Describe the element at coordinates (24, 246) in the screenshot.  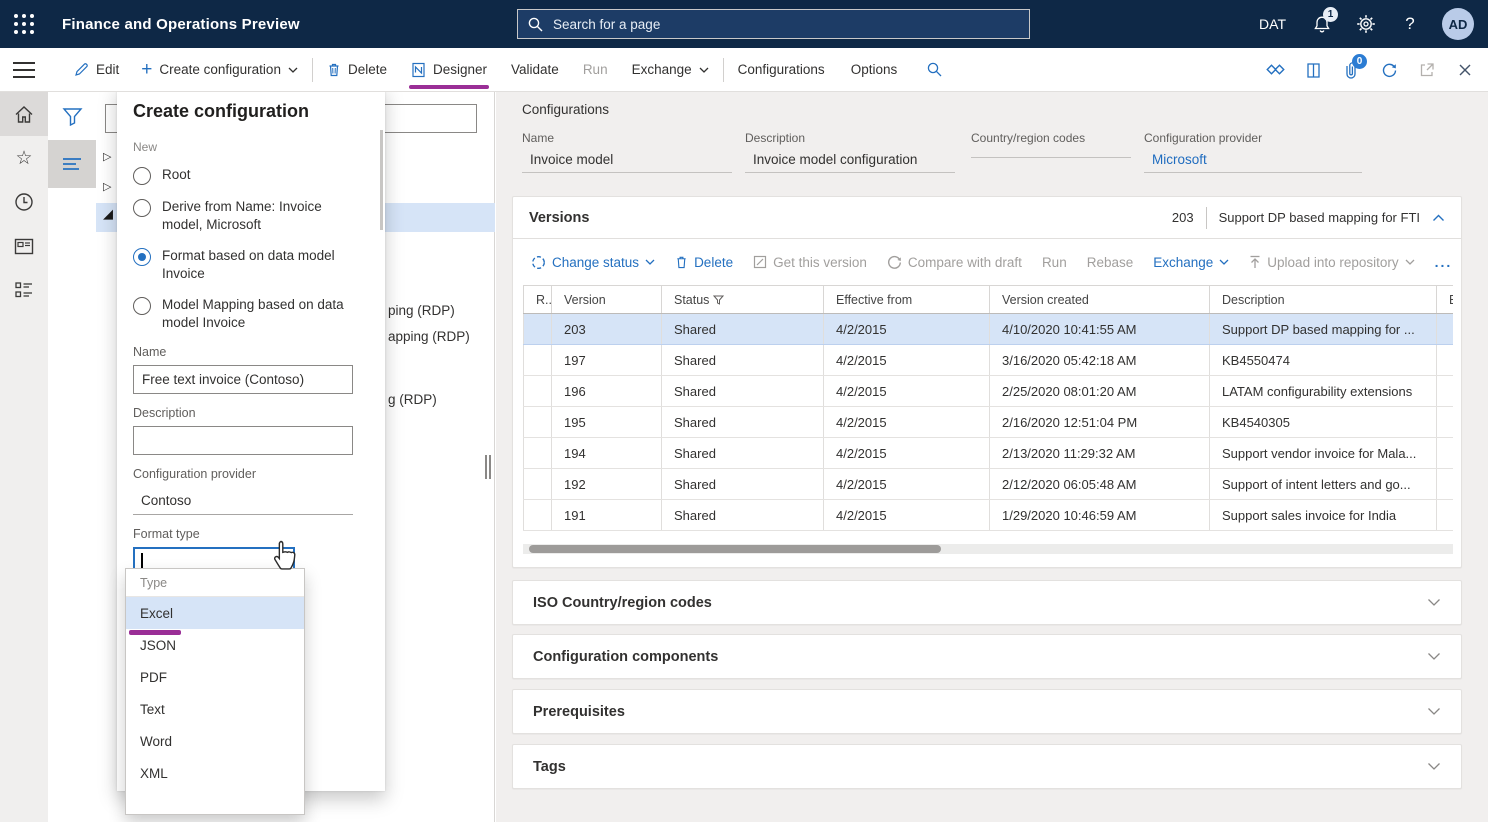
I see `sidebar-item-workspaces` at that location.